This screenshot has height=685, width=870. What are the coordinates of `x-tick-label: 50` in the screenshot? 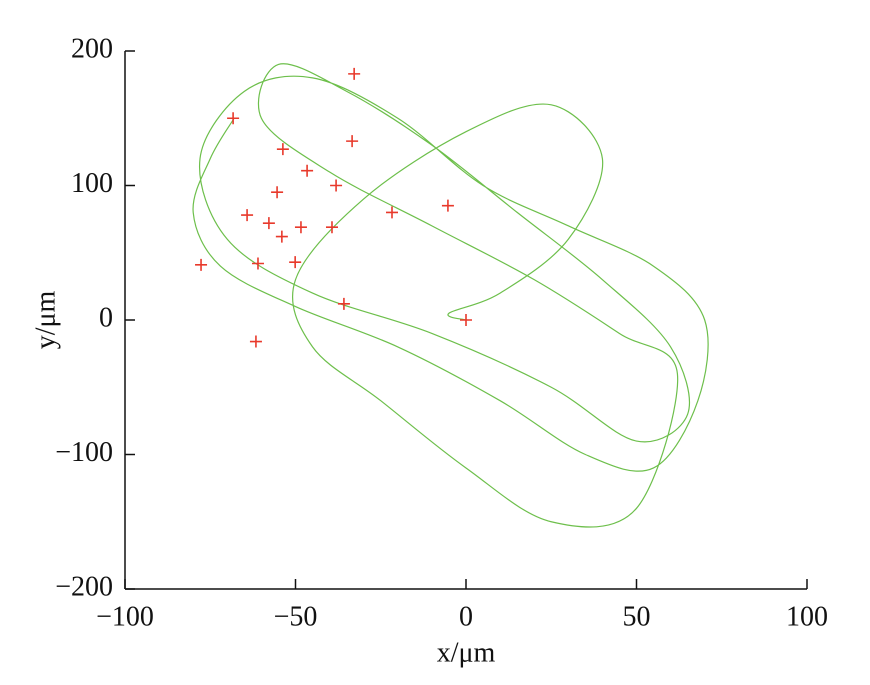 It's located at (637, 616).